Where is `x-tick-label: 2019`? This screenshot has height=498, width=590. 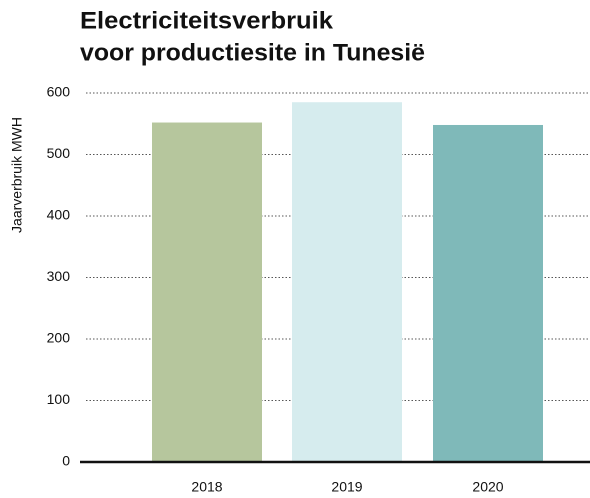
x-tick-label: 2019 is located at coordinates (346, 487).